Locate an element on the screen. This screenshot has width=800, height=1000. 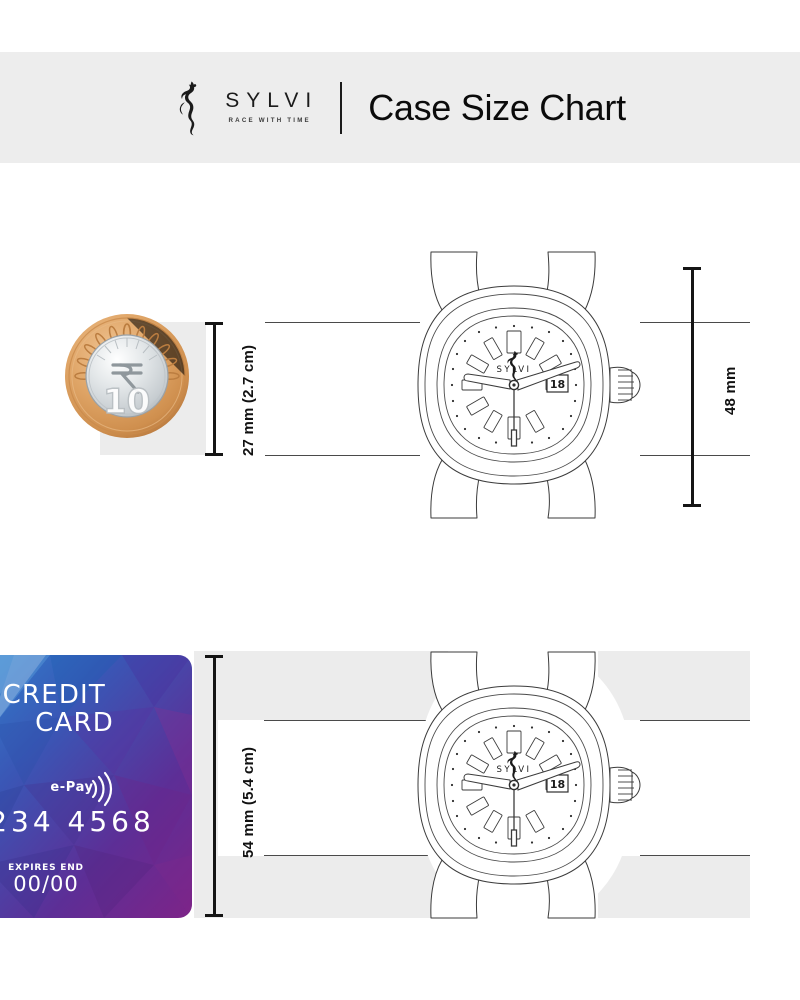
coin-guide-line-top is located at coordinates (342, 322).